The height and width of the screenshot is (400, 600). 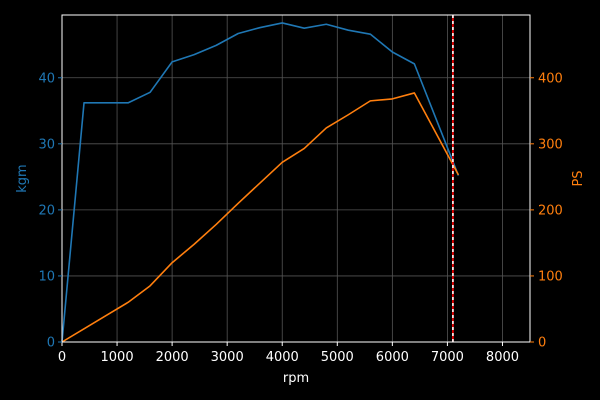 What do you see at coordinates (282, 357) in the screenshot?
I see `x-tick-label: 4000` at bounding box center [282, 357].